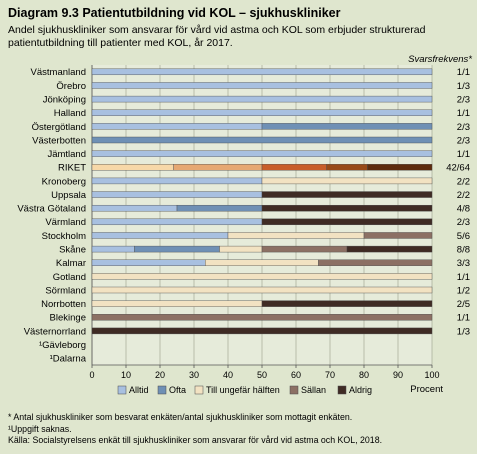 This screenshot has width=477, height=454. I want to click on response-rate-value: 42/64, so click(458, 168).